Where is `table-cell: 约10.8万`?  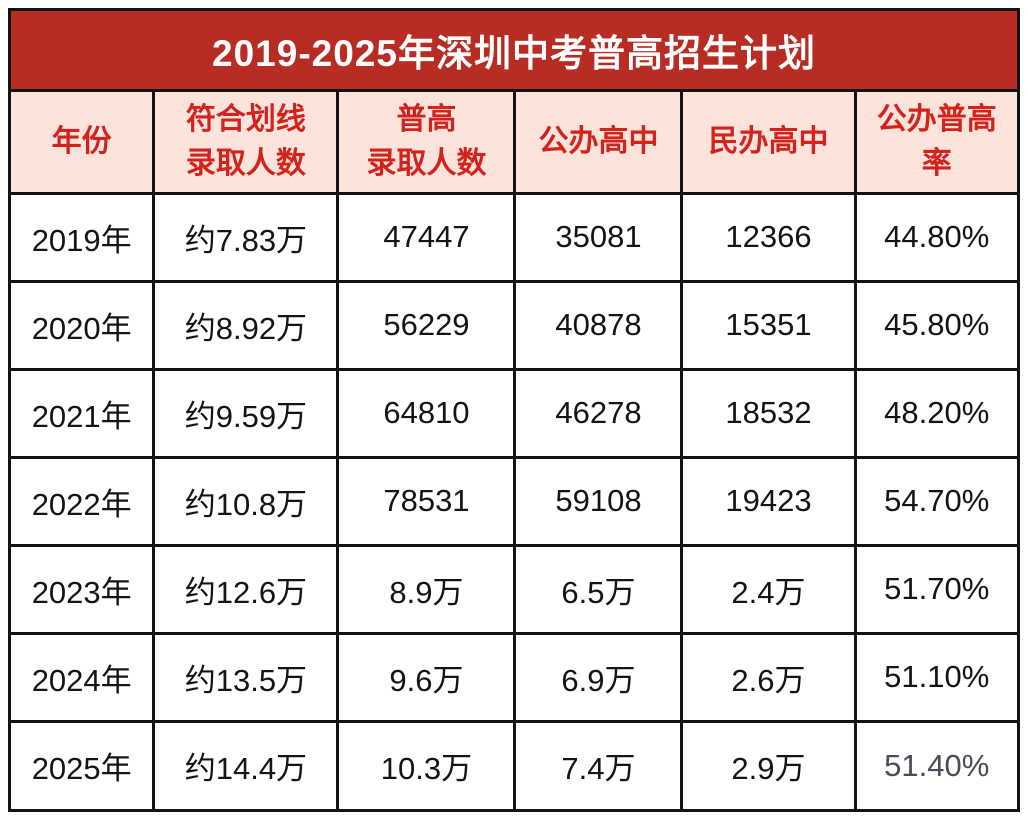
table-cell: 约10.8万 is located at coordinates (246, 501).